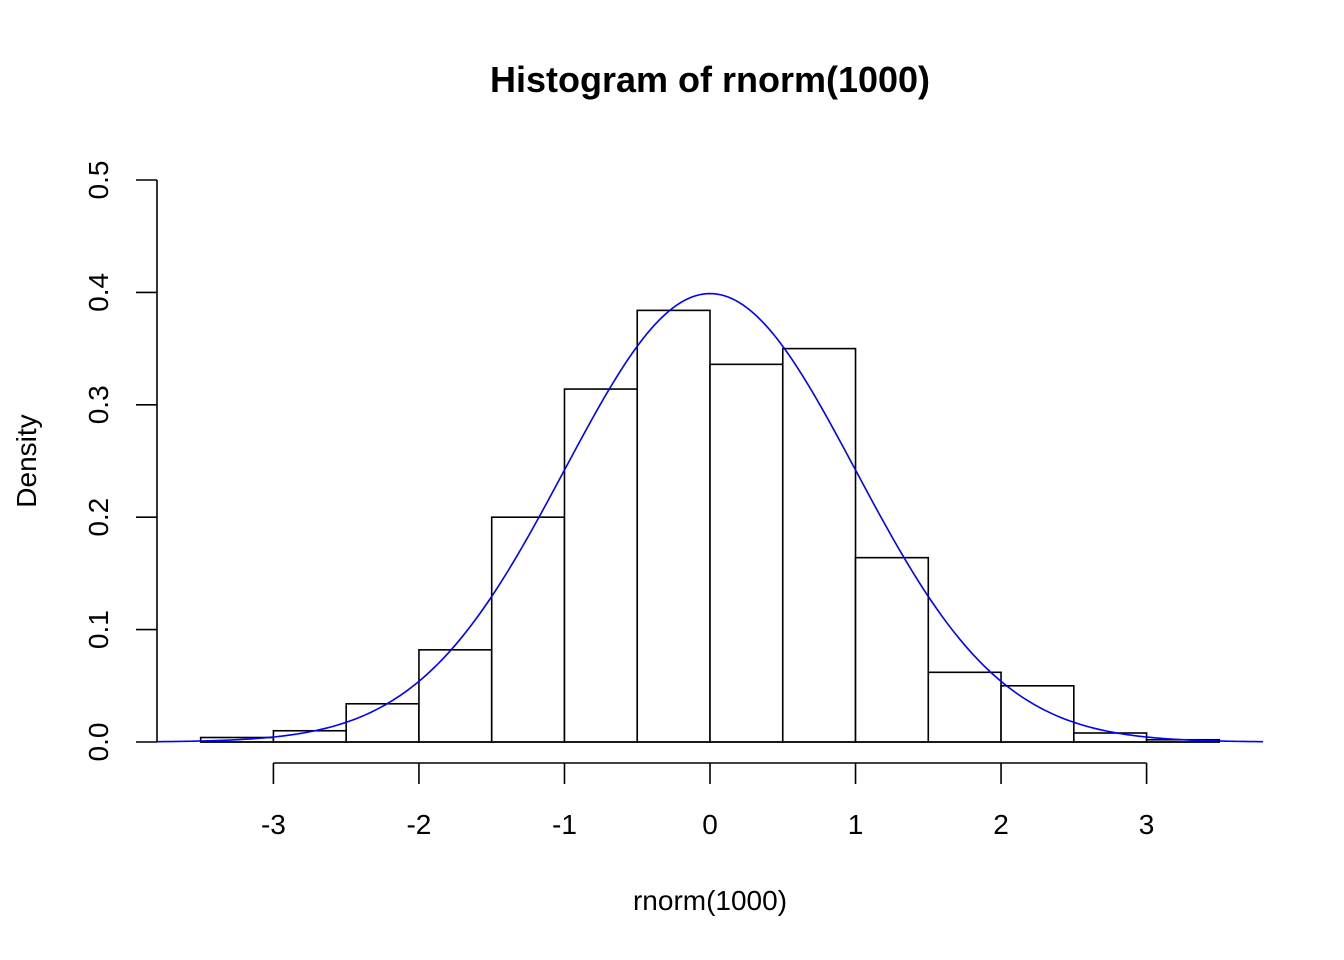 This screenshot has width=1344, height=960. Describe the element at coordinates (1147, 824) in the screenshot. I see `x-tick-label: 3` at that location.